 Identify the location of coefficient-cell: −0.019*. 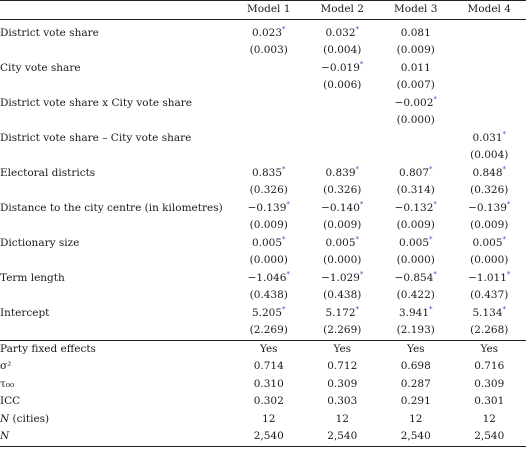
(342, 67).